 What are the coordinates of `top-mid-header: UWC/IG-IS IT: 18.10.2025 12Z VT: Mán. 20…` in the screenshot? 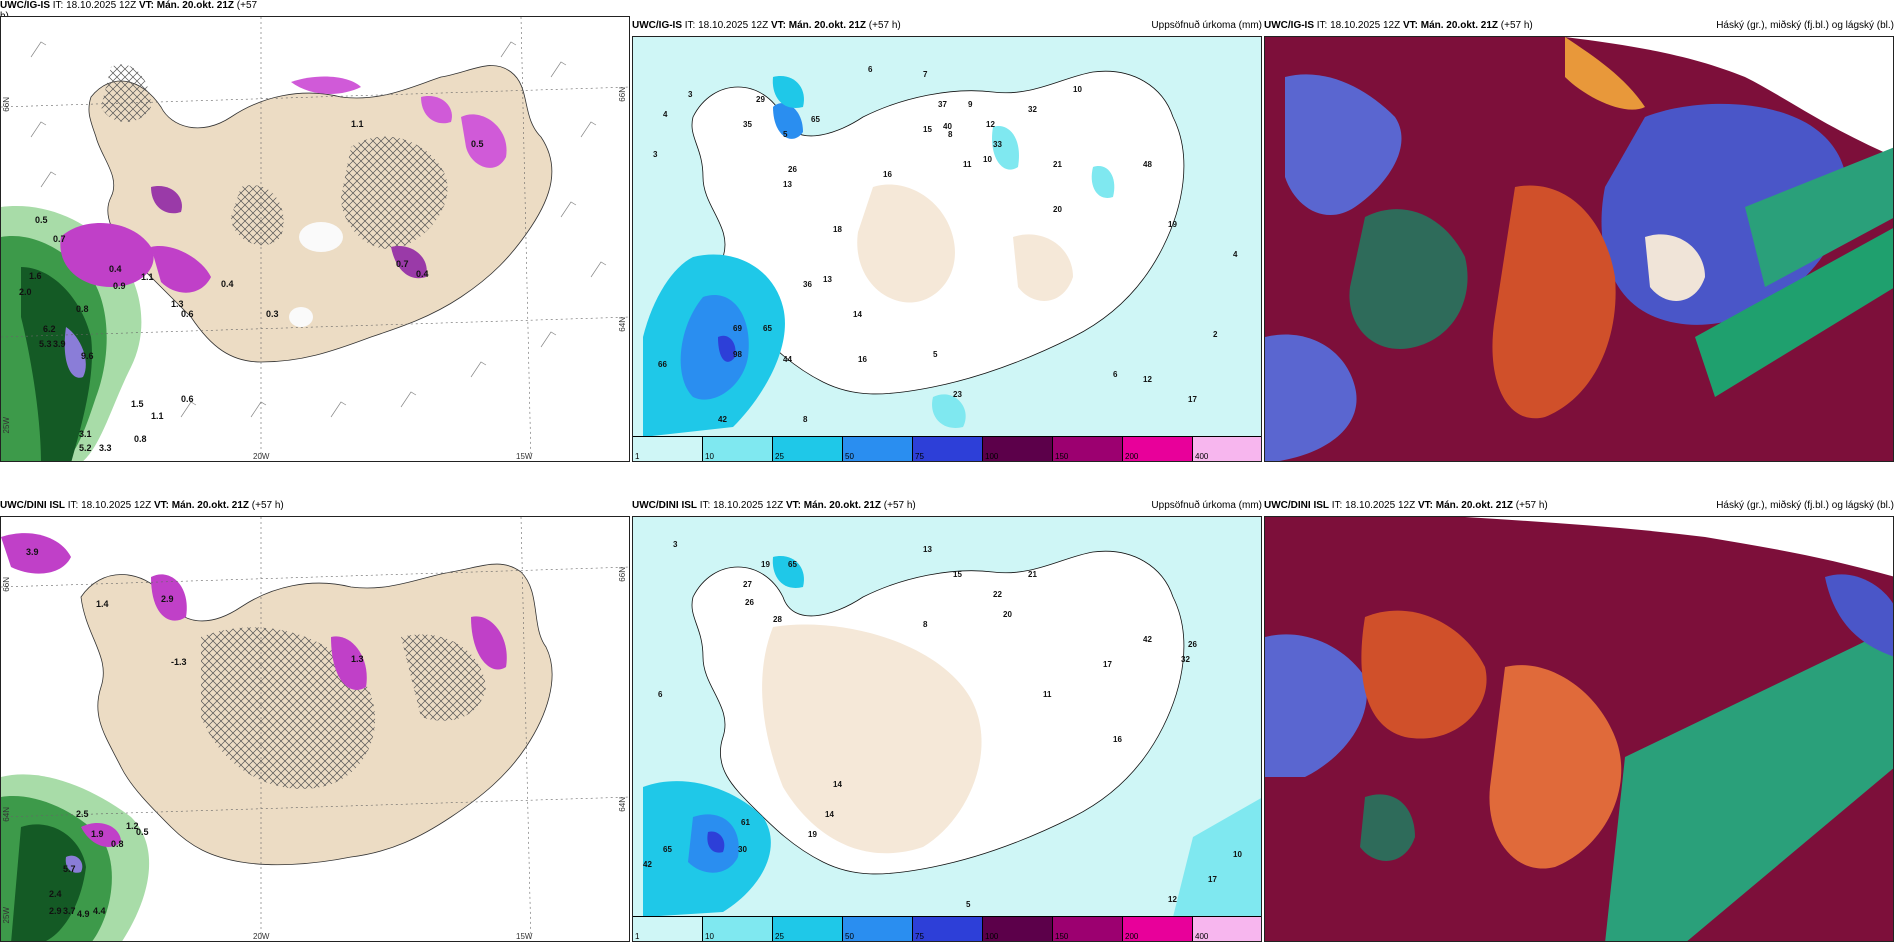 It's located at (947, 28).